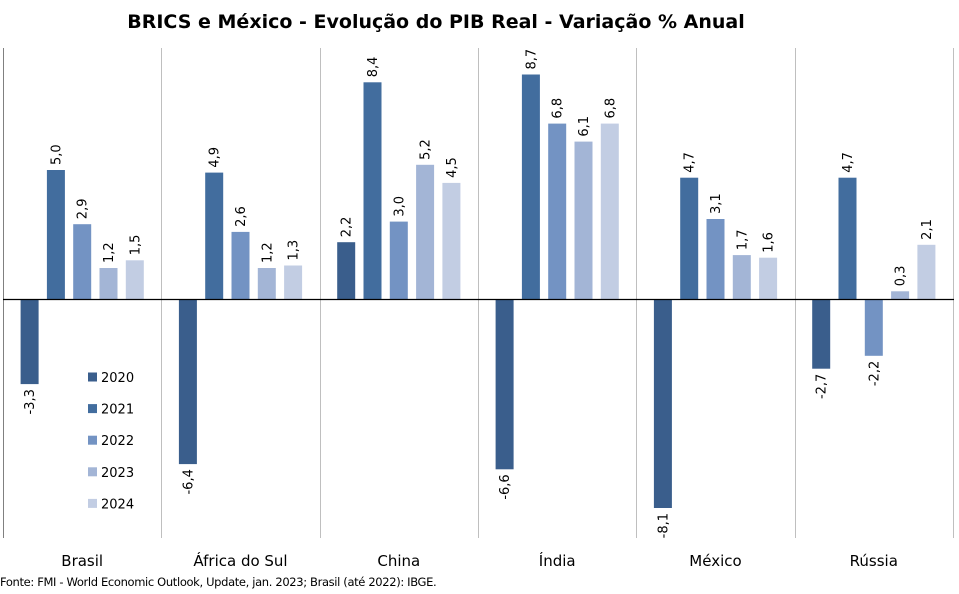 The image size is (959, 594). Describe the element at coordinates (663, 525) in the screenshot. I see `data-label: -8,1` at that location.